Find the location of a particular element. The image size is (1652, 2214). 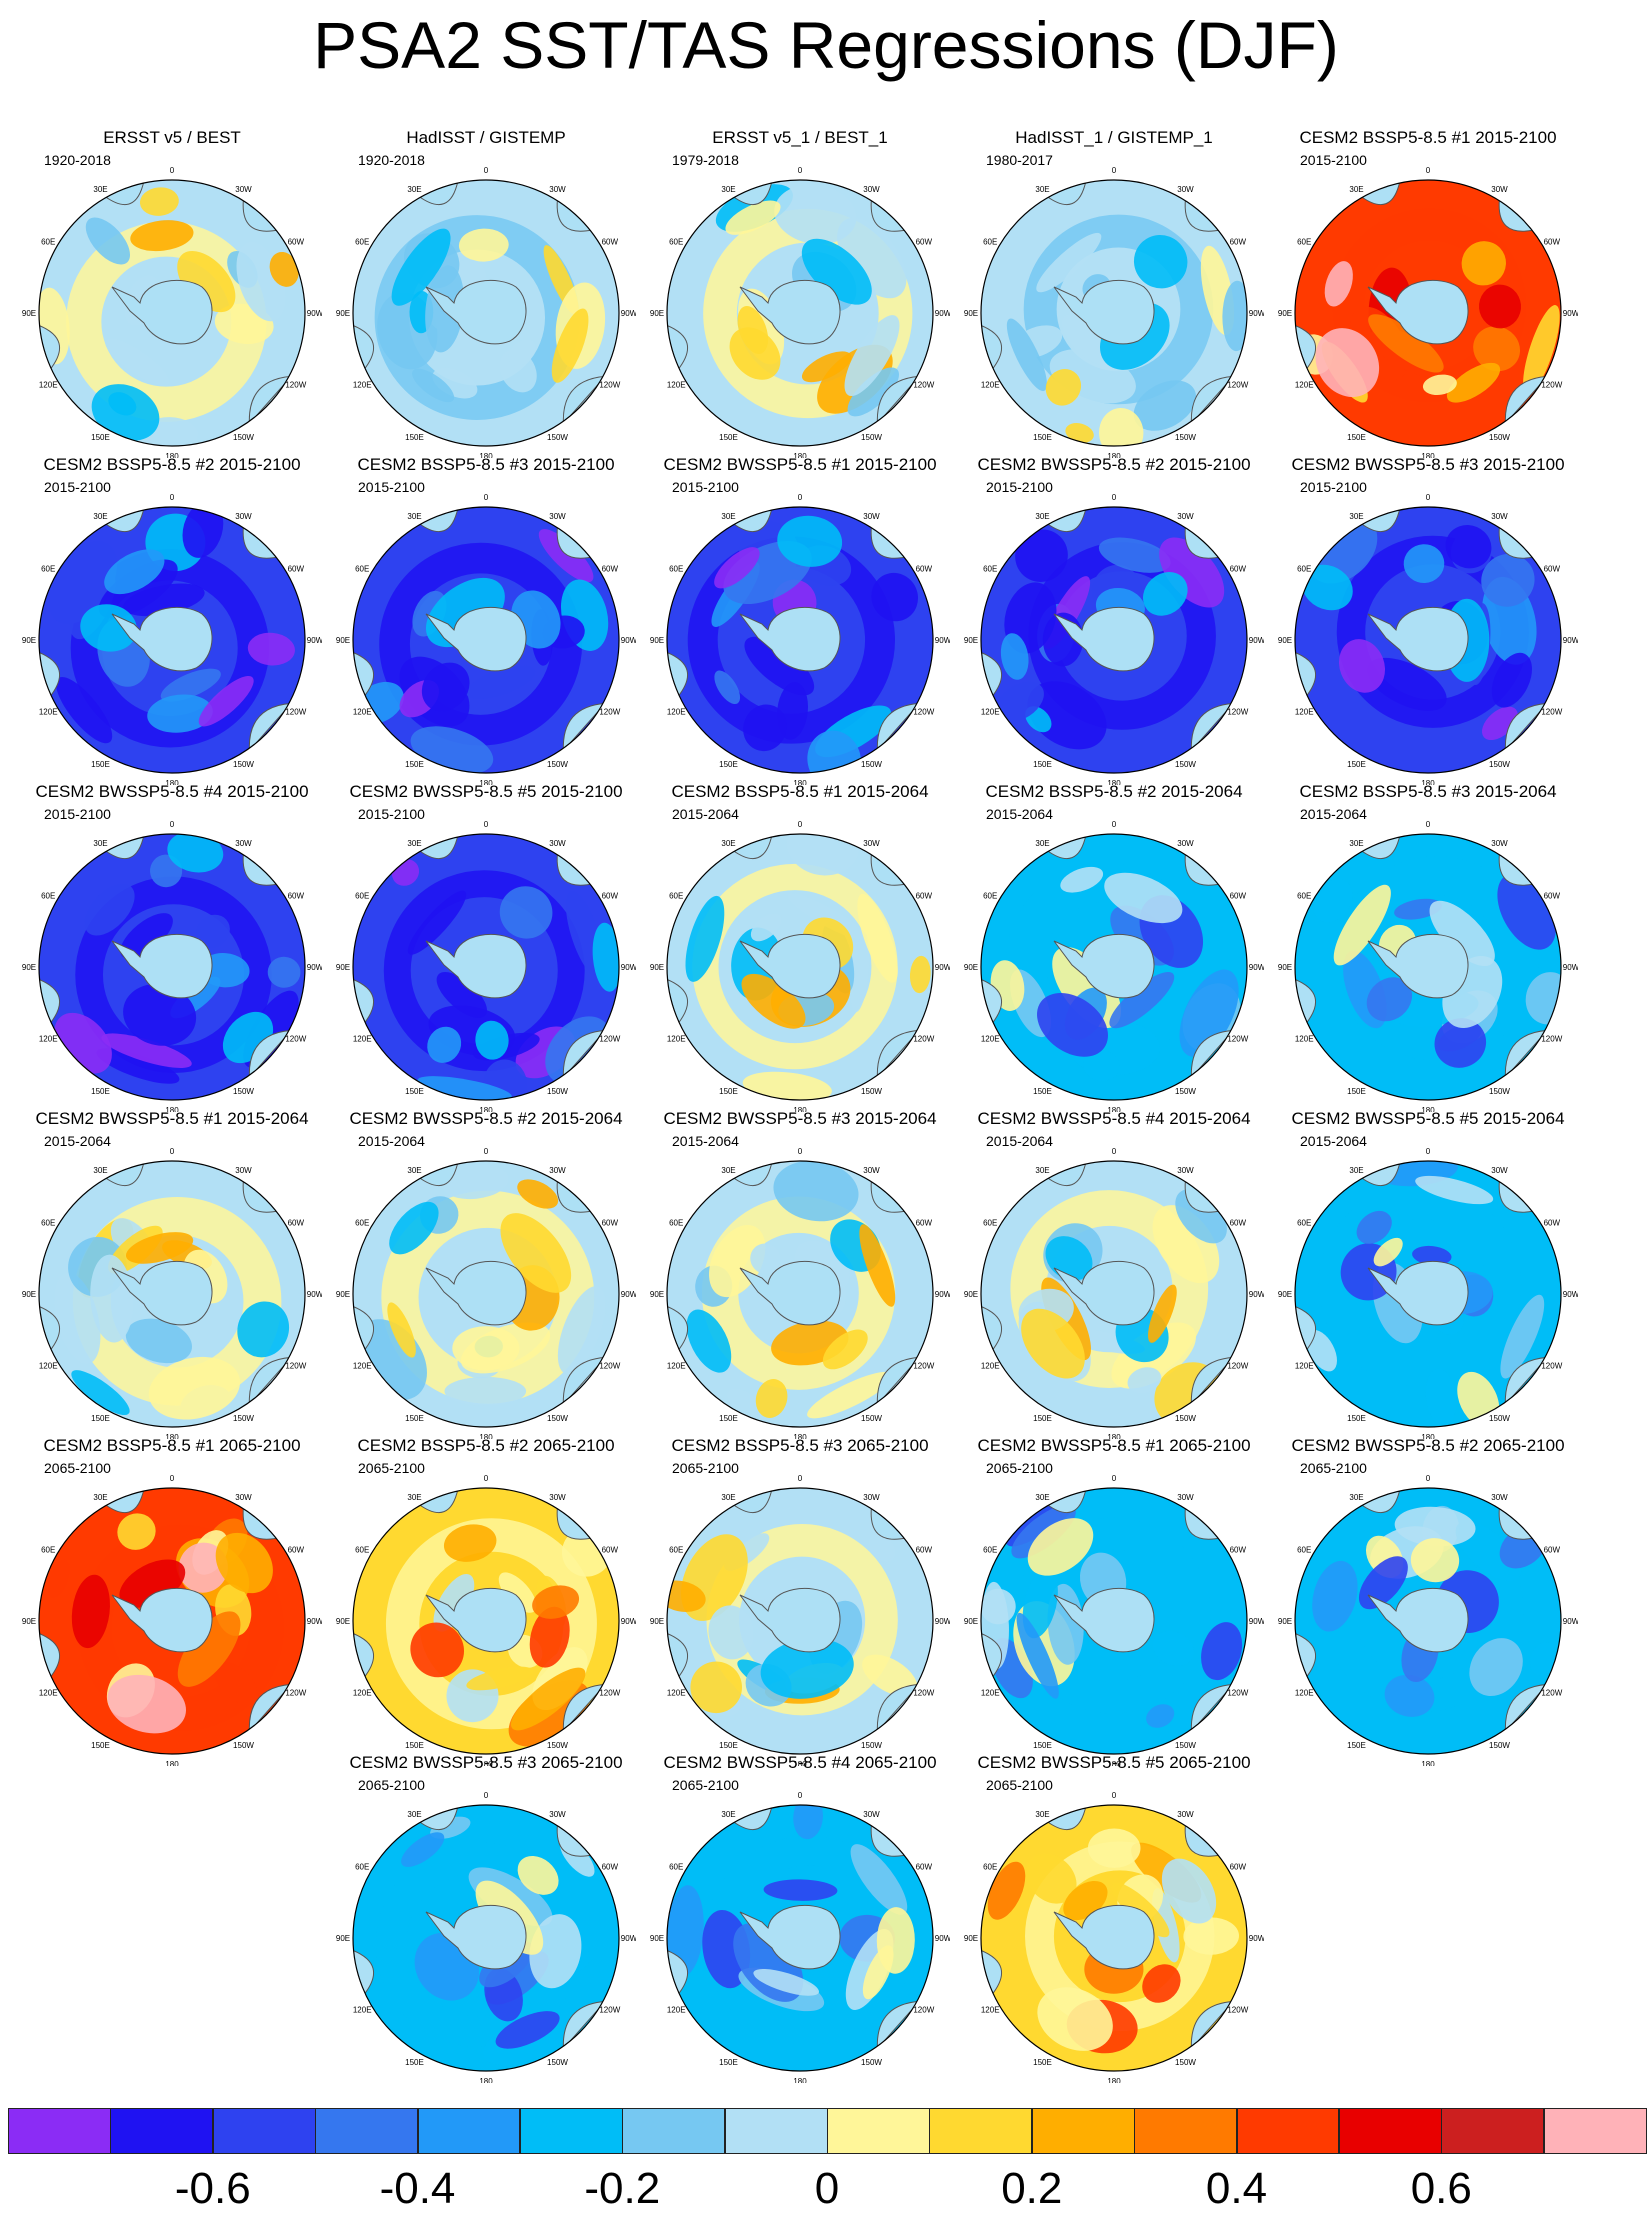

panel-period: 2015-2100 is located at coordinates (1333, 487).